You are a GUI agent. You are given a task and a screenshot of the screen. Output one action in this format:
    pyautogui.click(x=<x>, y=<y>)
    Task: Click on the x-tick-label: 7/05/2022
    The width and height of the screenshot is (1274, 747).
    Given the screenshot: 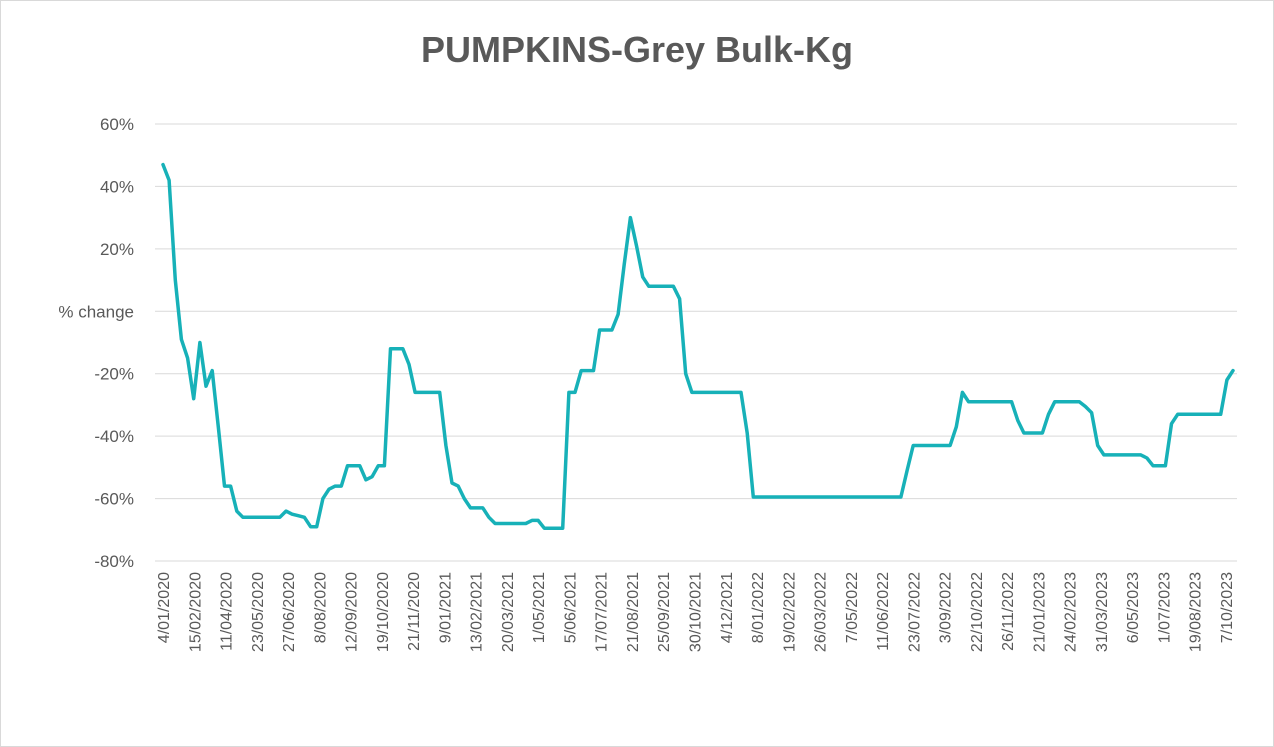 What is the action you would take?
    pyautogui.click(x=852, y=607)
    